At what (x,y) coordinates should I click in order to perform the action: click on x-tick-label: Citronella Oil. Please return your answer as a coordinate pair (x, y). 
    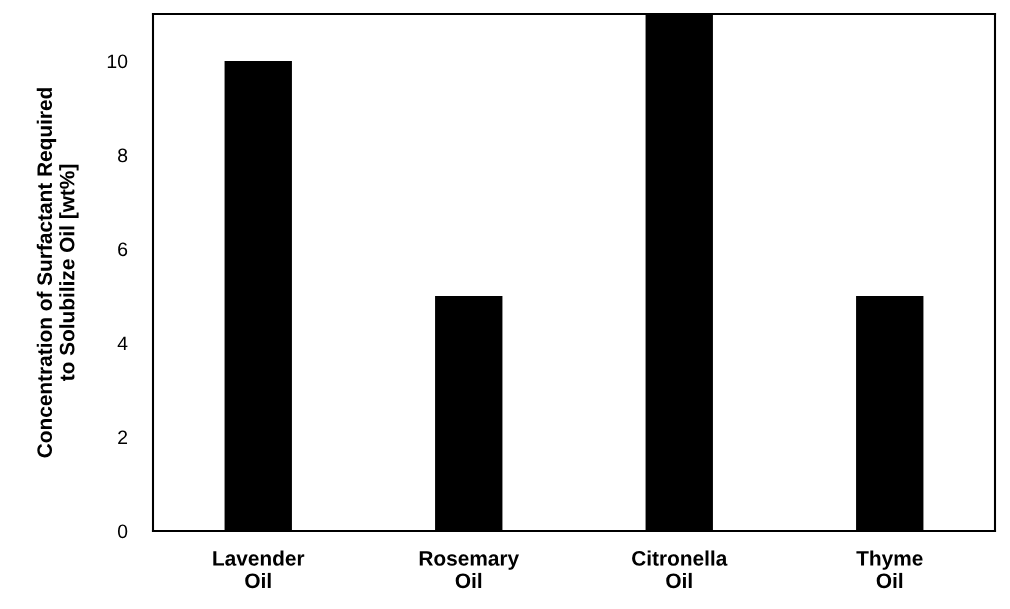
    Looking at the image, I should click on (680, 569).